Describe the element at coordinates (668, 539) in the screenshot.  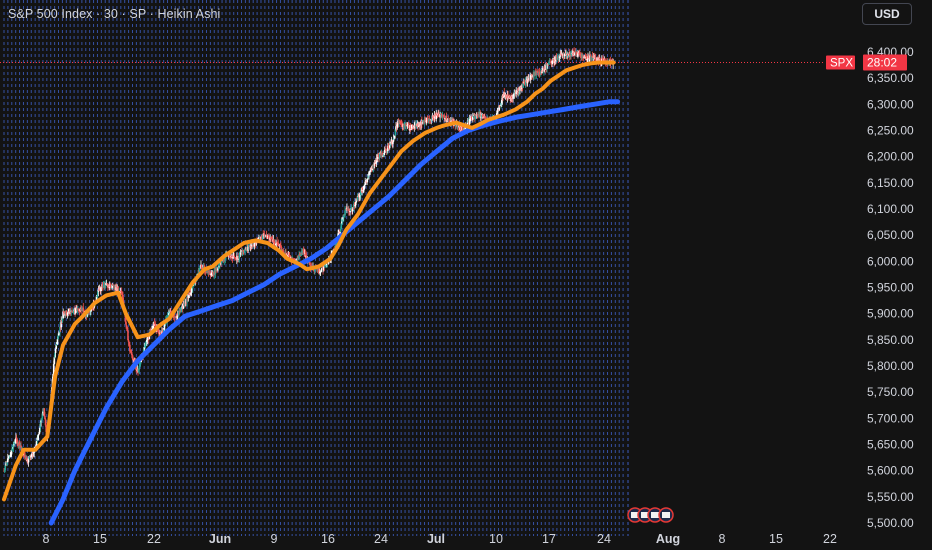
I see `time-tick-label: Aug` at that location.